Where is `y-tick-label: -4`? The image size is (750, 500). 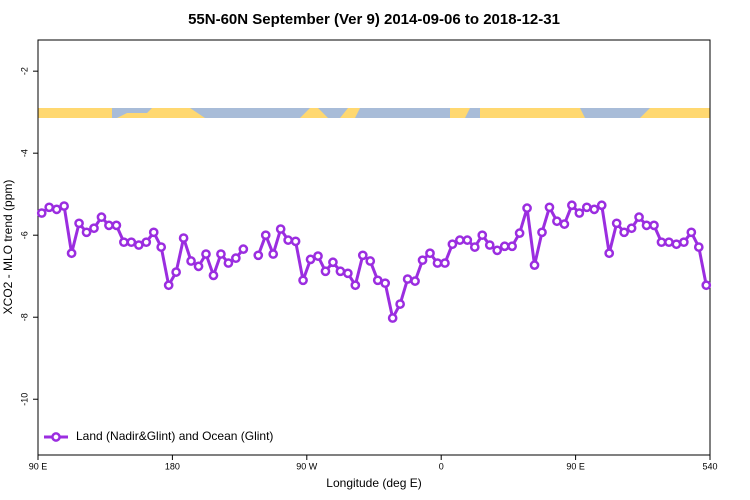 y-tick-label: -4 is located at coordinates (24, 153).